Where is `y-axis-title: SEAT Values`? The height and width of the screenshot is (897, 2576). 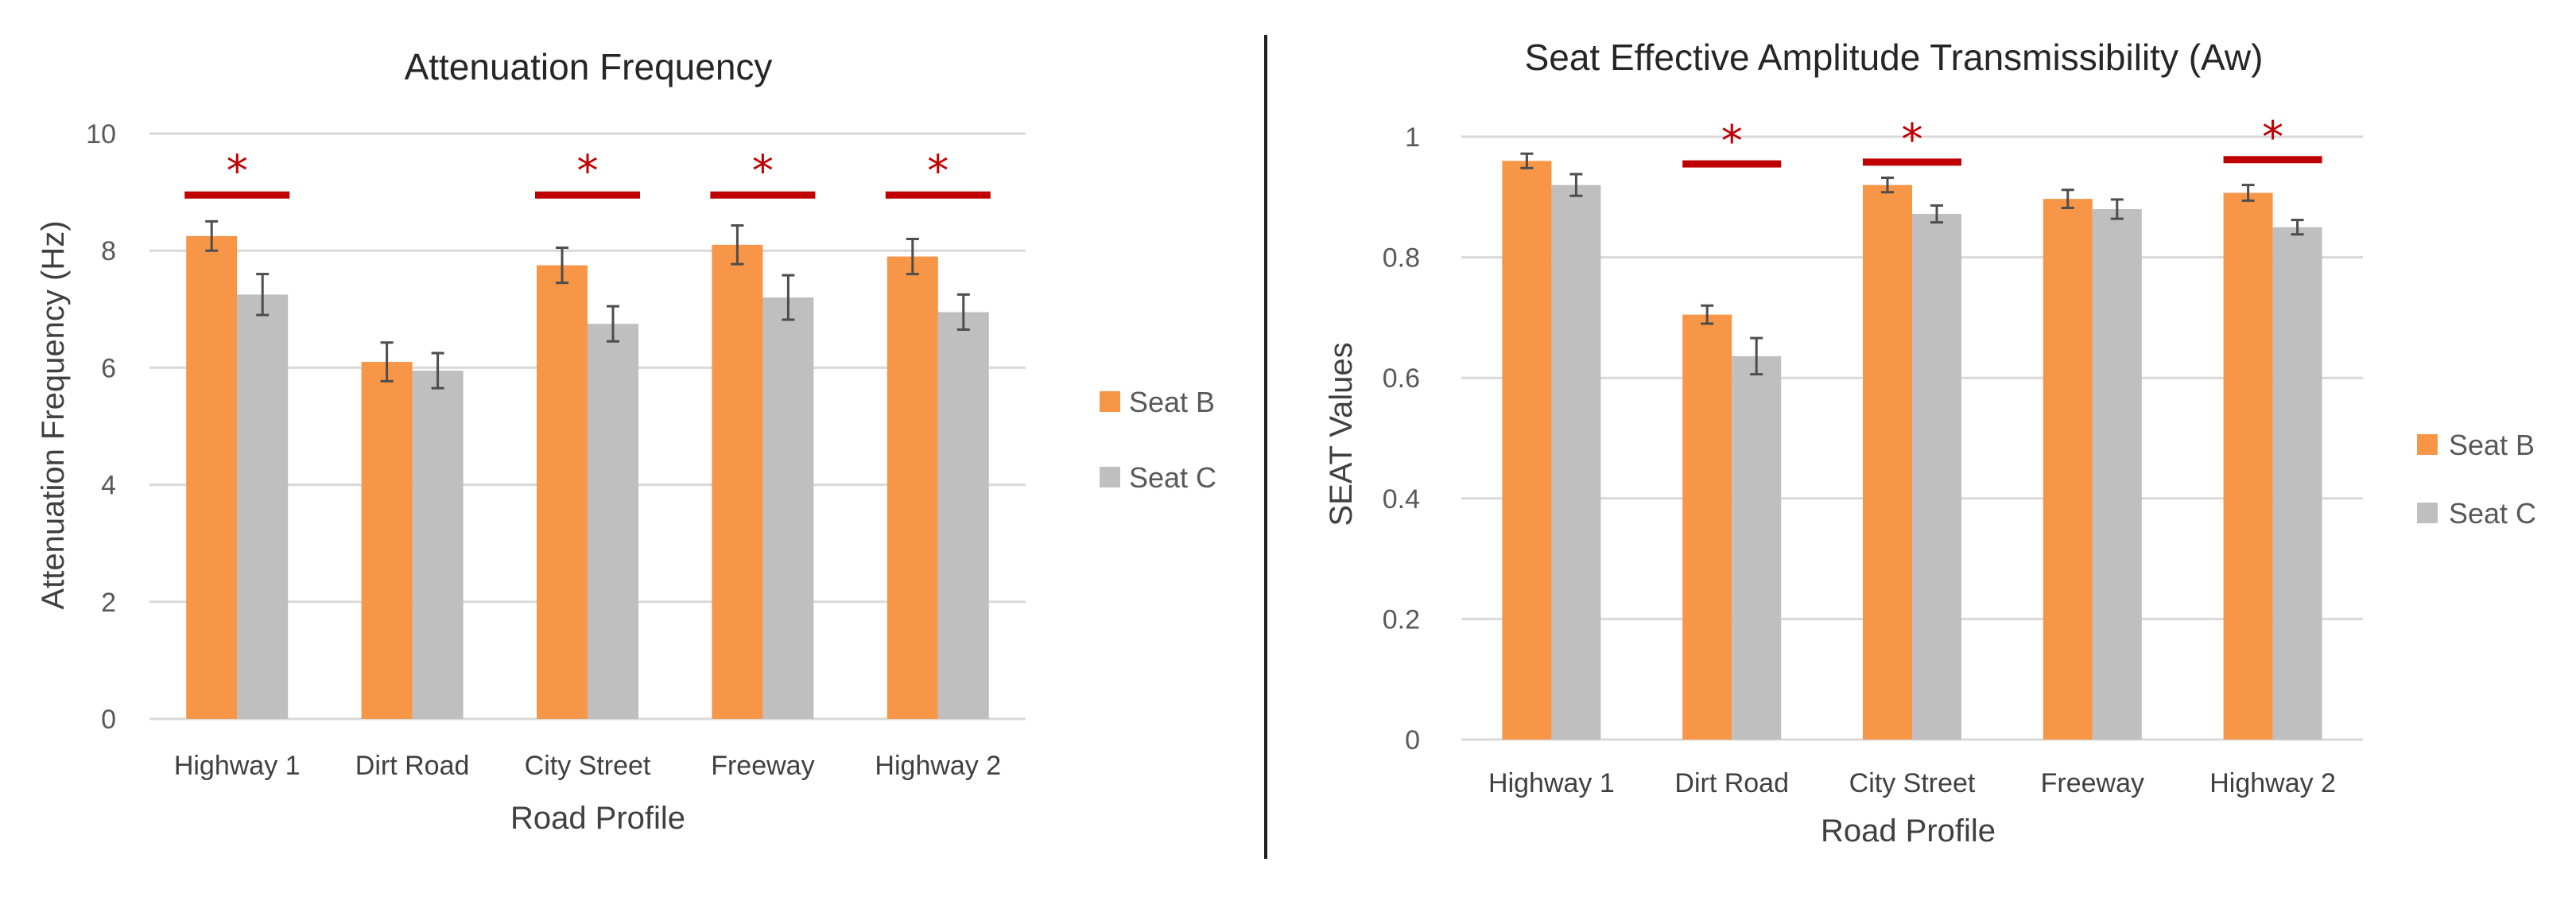 y-axis-title: SEAT Values is located at coordinates (1341, 434).